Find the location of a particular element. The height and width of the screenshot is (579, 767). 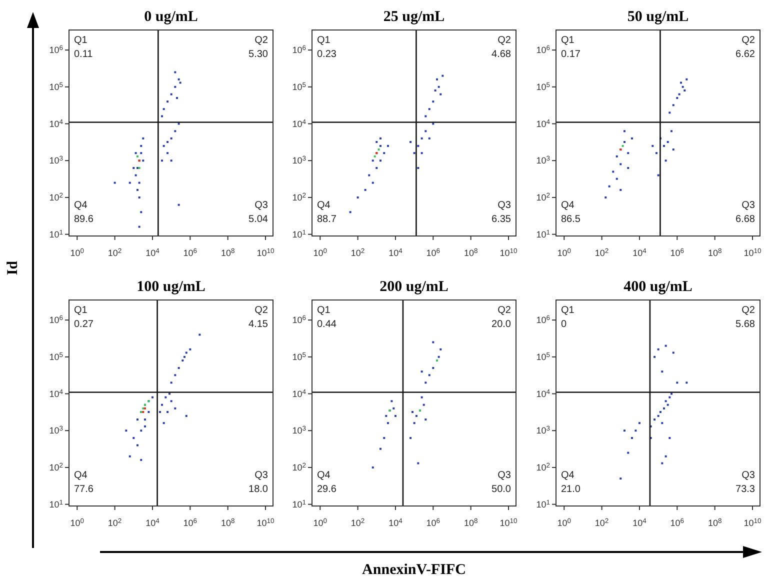

annotation: 4.15 is located at coordinates (258, 324).